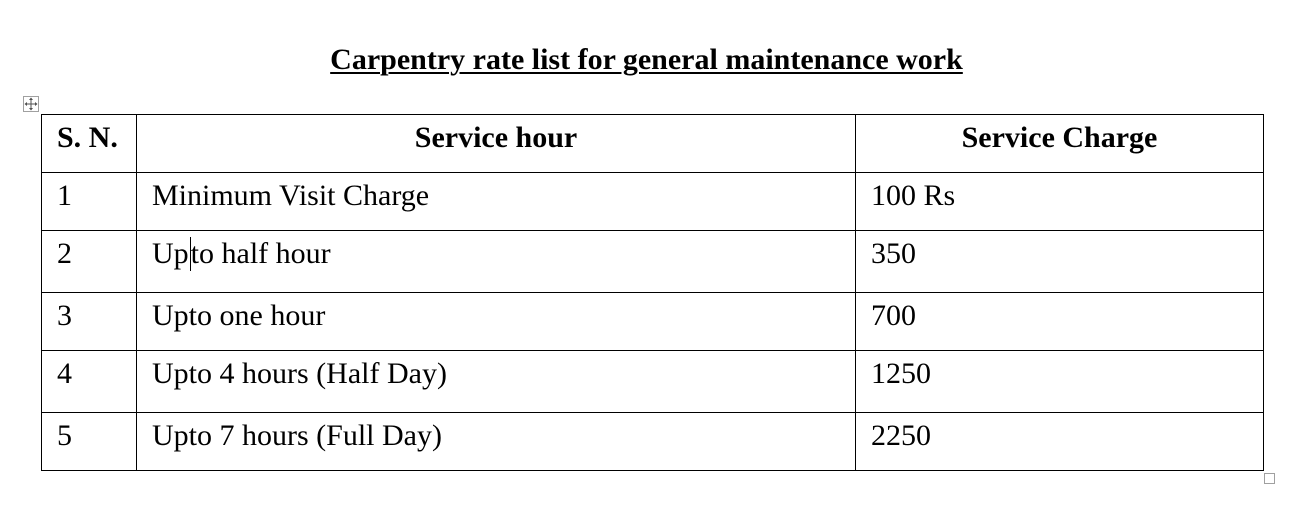 Image resolution: width=1293 pixels, height=531 pixels. What do you see at coordinates (1059, 143) in the screenshot?
I see `header-service-charge: Service Charge` at bounding box center [1059, 143].